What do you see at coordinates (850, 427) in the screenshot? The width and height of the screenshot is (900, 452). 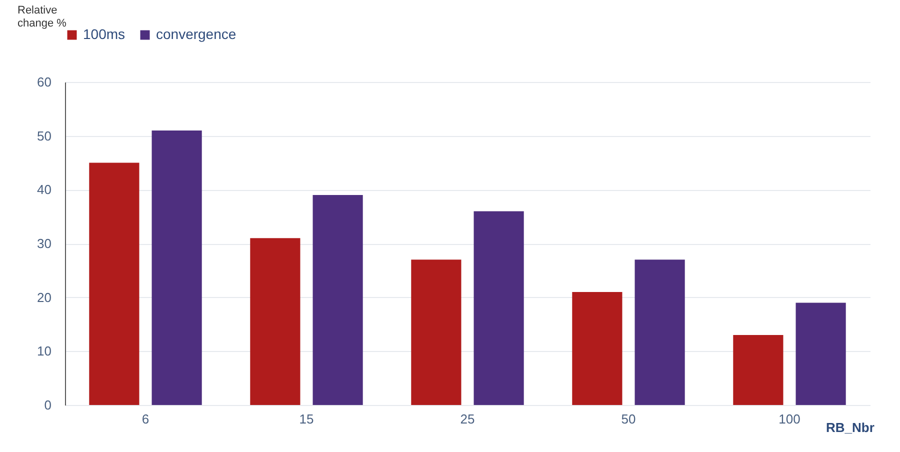 I see `x-axis-title: RB_Nbr` at bounding box center [850, 427].